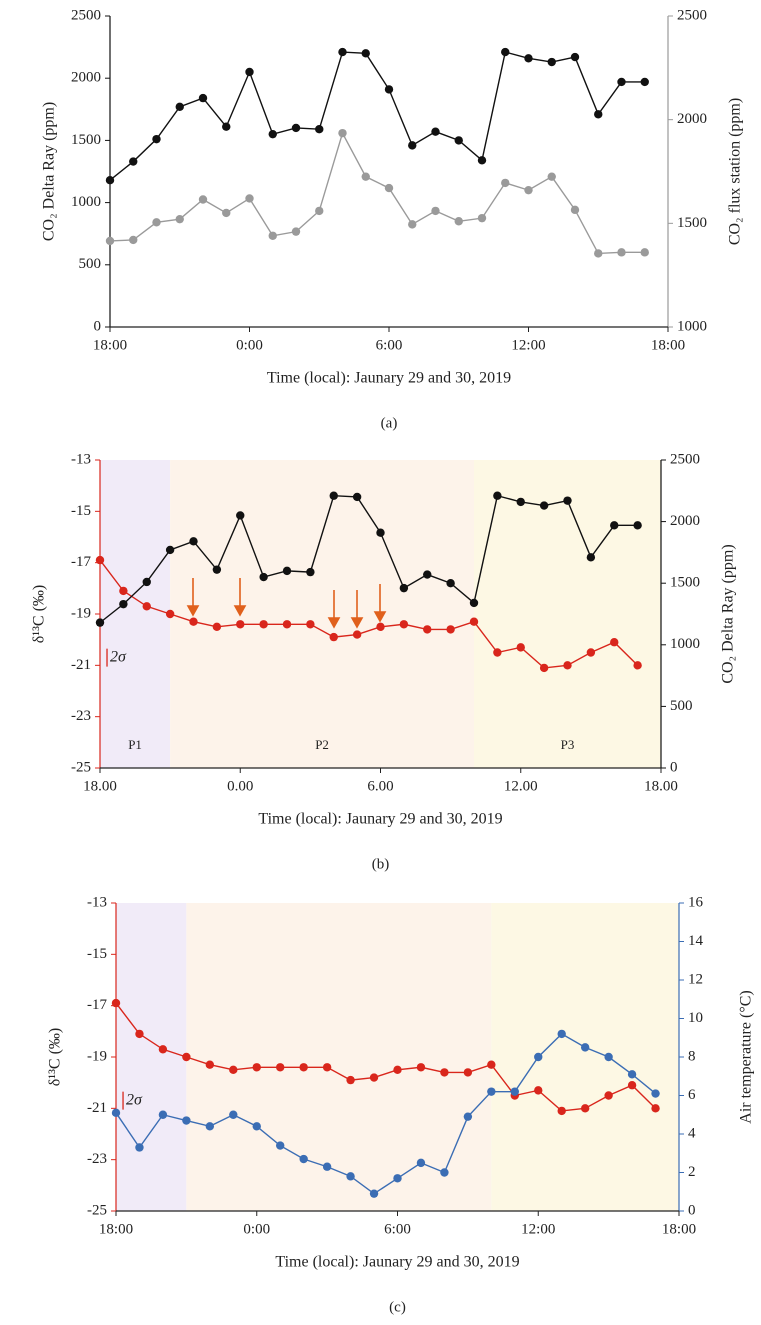 The height and width of the screenshot is (1325, 761). I want to click on y-tick-label: -21, so click(97, 1108).